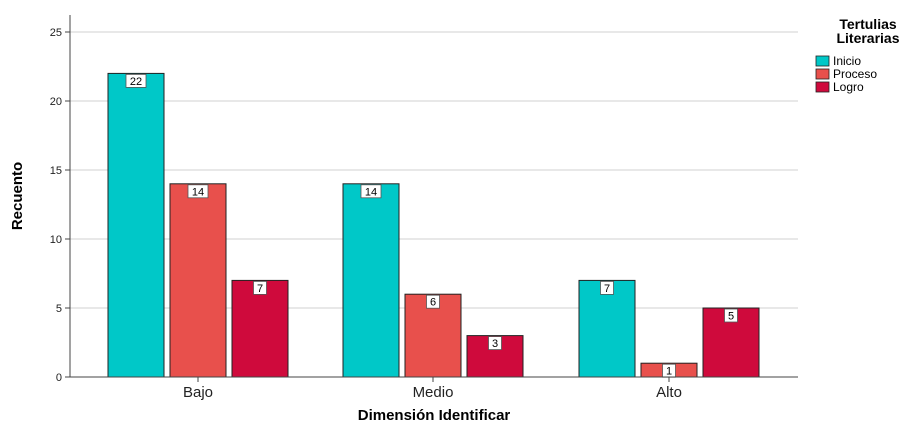 Image resolution: width=900 pixels, height=425 pixels. I want to click on y-axis-title: Recuento, so click(17, 196).